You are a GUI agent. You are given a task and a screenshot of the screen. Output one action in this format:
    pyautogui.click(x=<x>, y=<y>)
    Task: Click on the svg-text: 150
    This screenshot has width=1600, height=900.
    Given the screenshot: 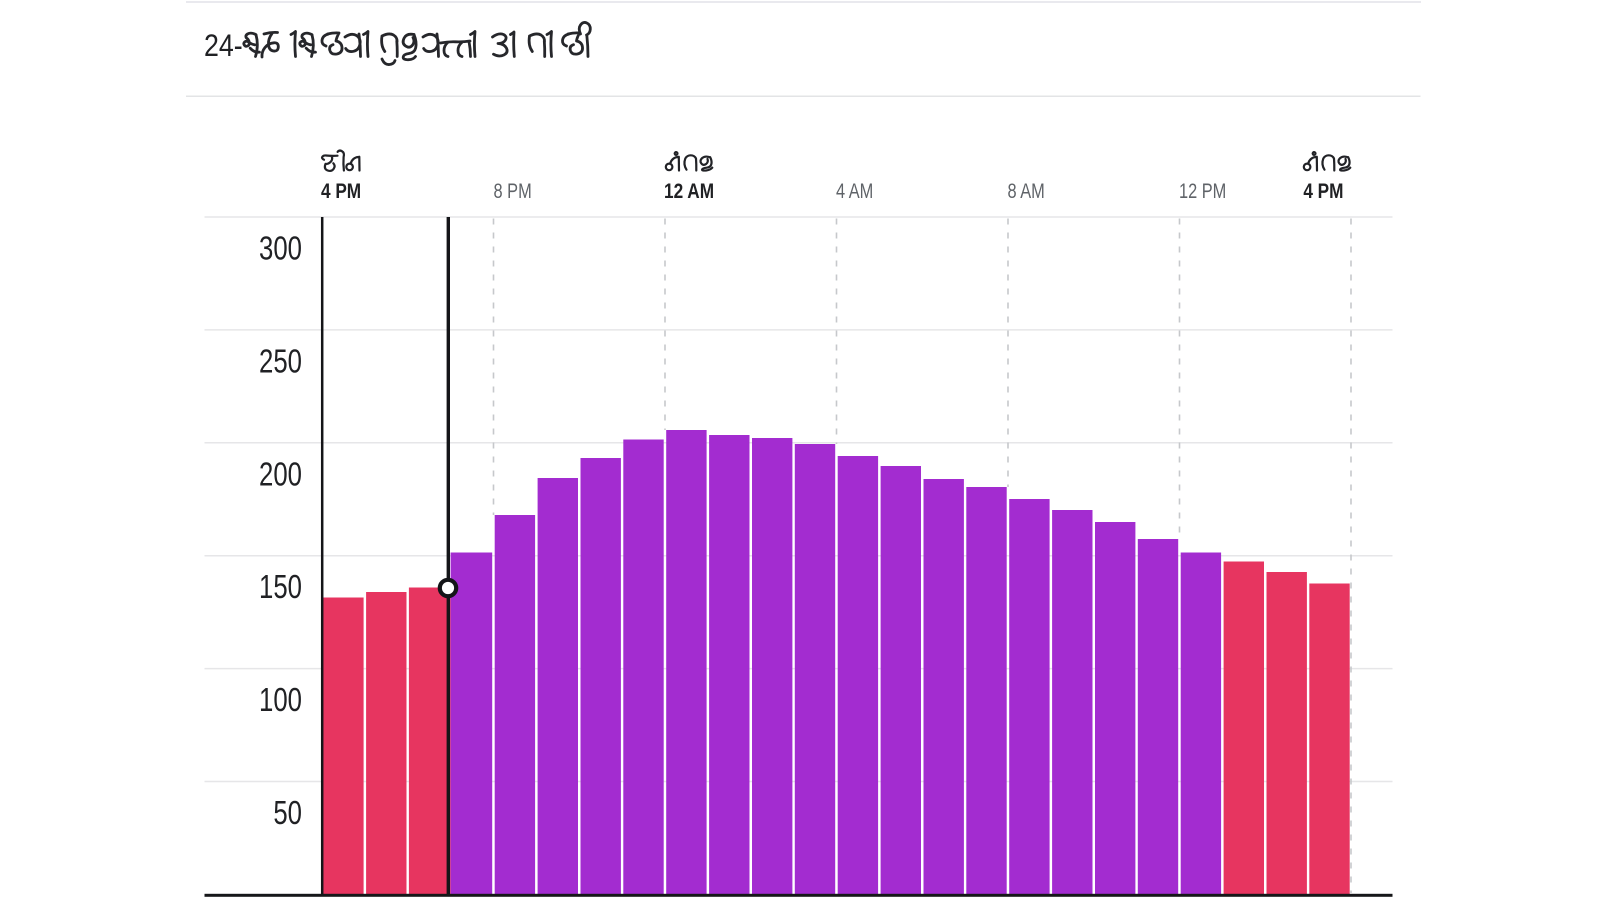 What is the action you would take?
    pyautogui.click(x=280, y=587)
    